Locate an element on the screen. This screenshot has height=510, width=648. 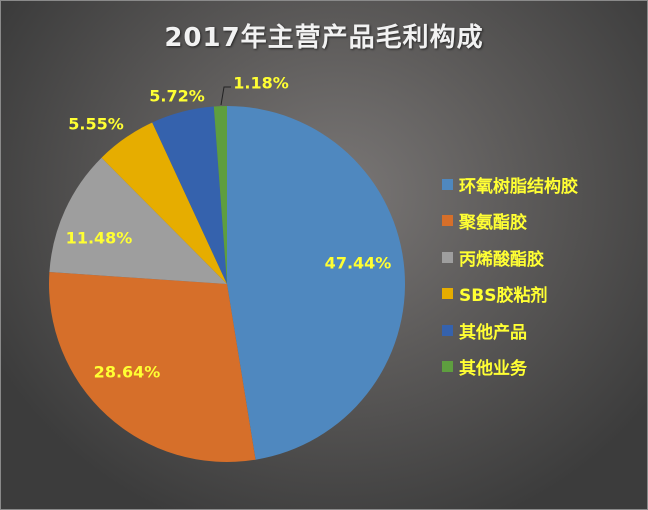
label-sbs: 5.55% is located at coordinates (96, 124).